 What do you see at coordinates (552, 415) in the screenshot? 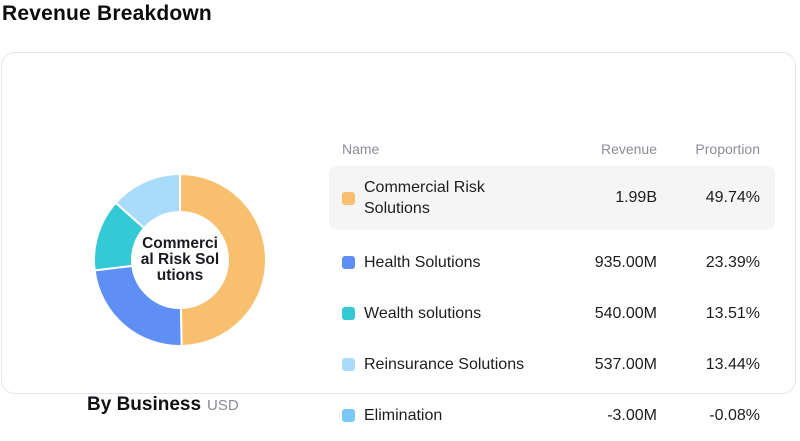
I see `table-row: Elimination -3.00M -0.08%` at bounding box center [552, 415].